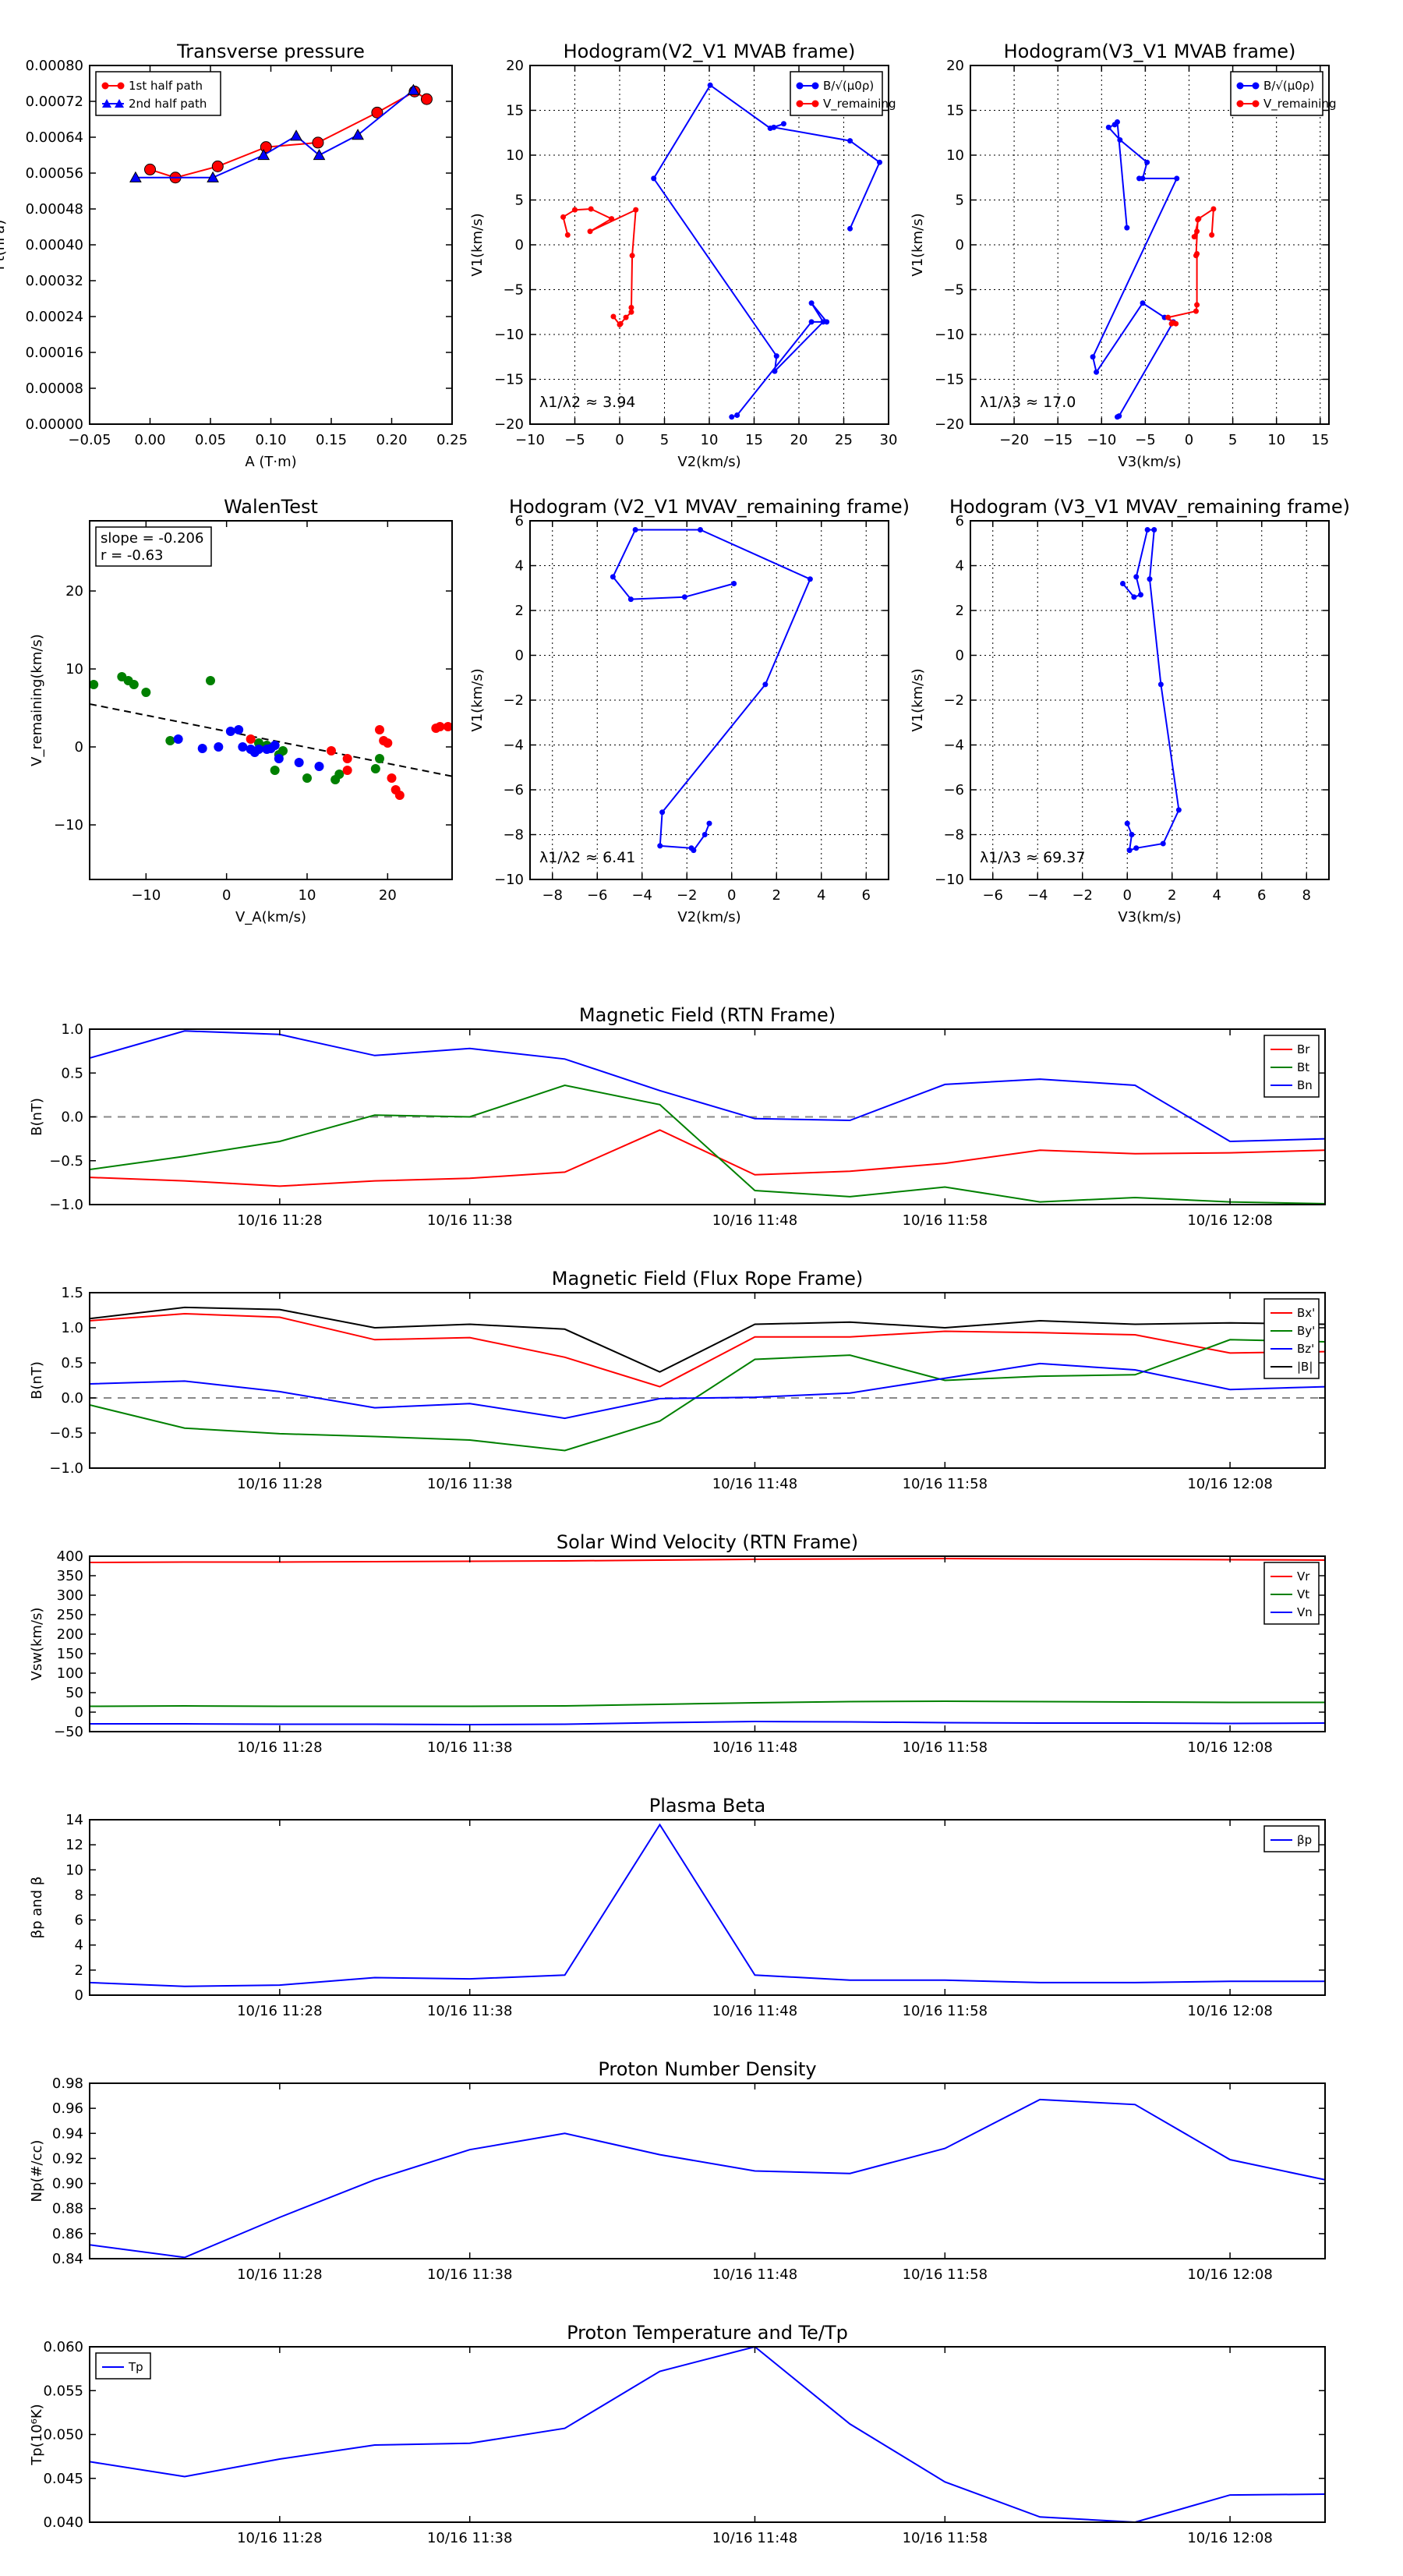 The image size is (1403, 2576). What do you see at coordinates (1283, 93) in the screenshot?
I see `legend: B/√(μ0ρ) V_remaining` at bounding box center [1283, 93].